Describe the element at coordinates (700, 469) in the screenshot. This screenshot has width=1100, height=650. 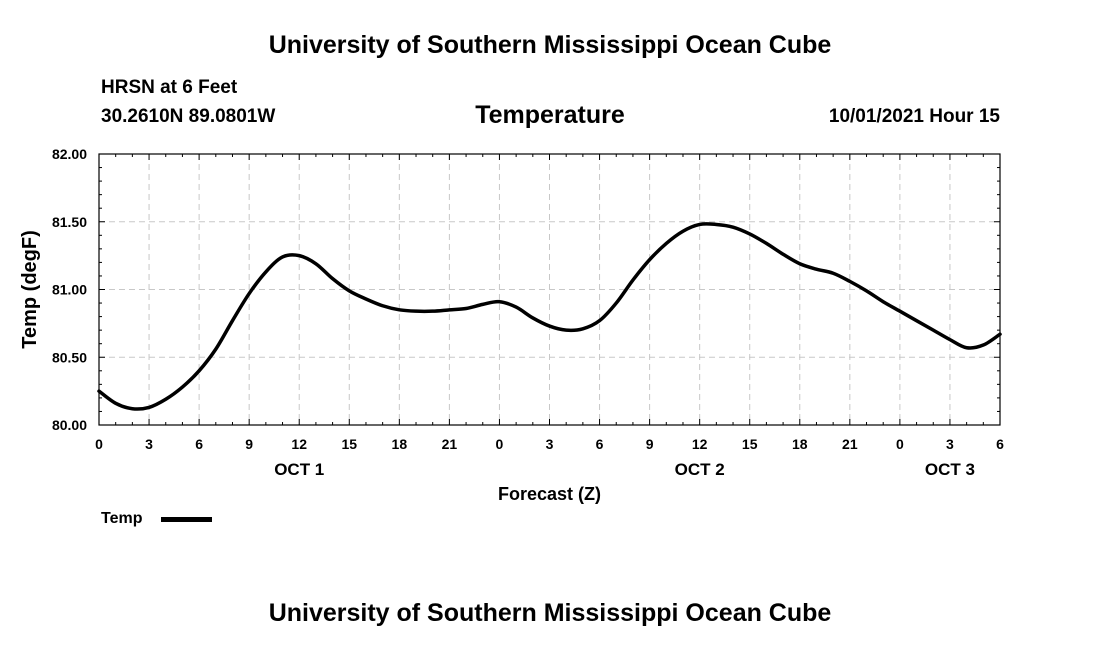
I see `day-label: OCT 2` at that location.